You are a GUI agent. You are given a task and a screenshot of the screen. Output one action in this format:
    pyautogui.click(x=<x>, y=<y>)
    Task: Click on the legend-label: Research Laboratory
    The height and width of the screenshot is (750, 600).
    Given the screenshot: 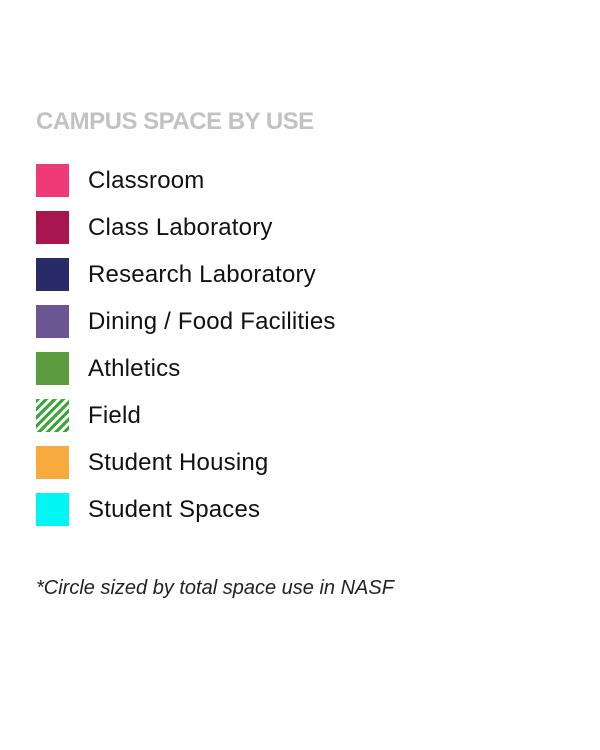 What is the action you would take?
    pyautogui.click(x=202, y=274)
    